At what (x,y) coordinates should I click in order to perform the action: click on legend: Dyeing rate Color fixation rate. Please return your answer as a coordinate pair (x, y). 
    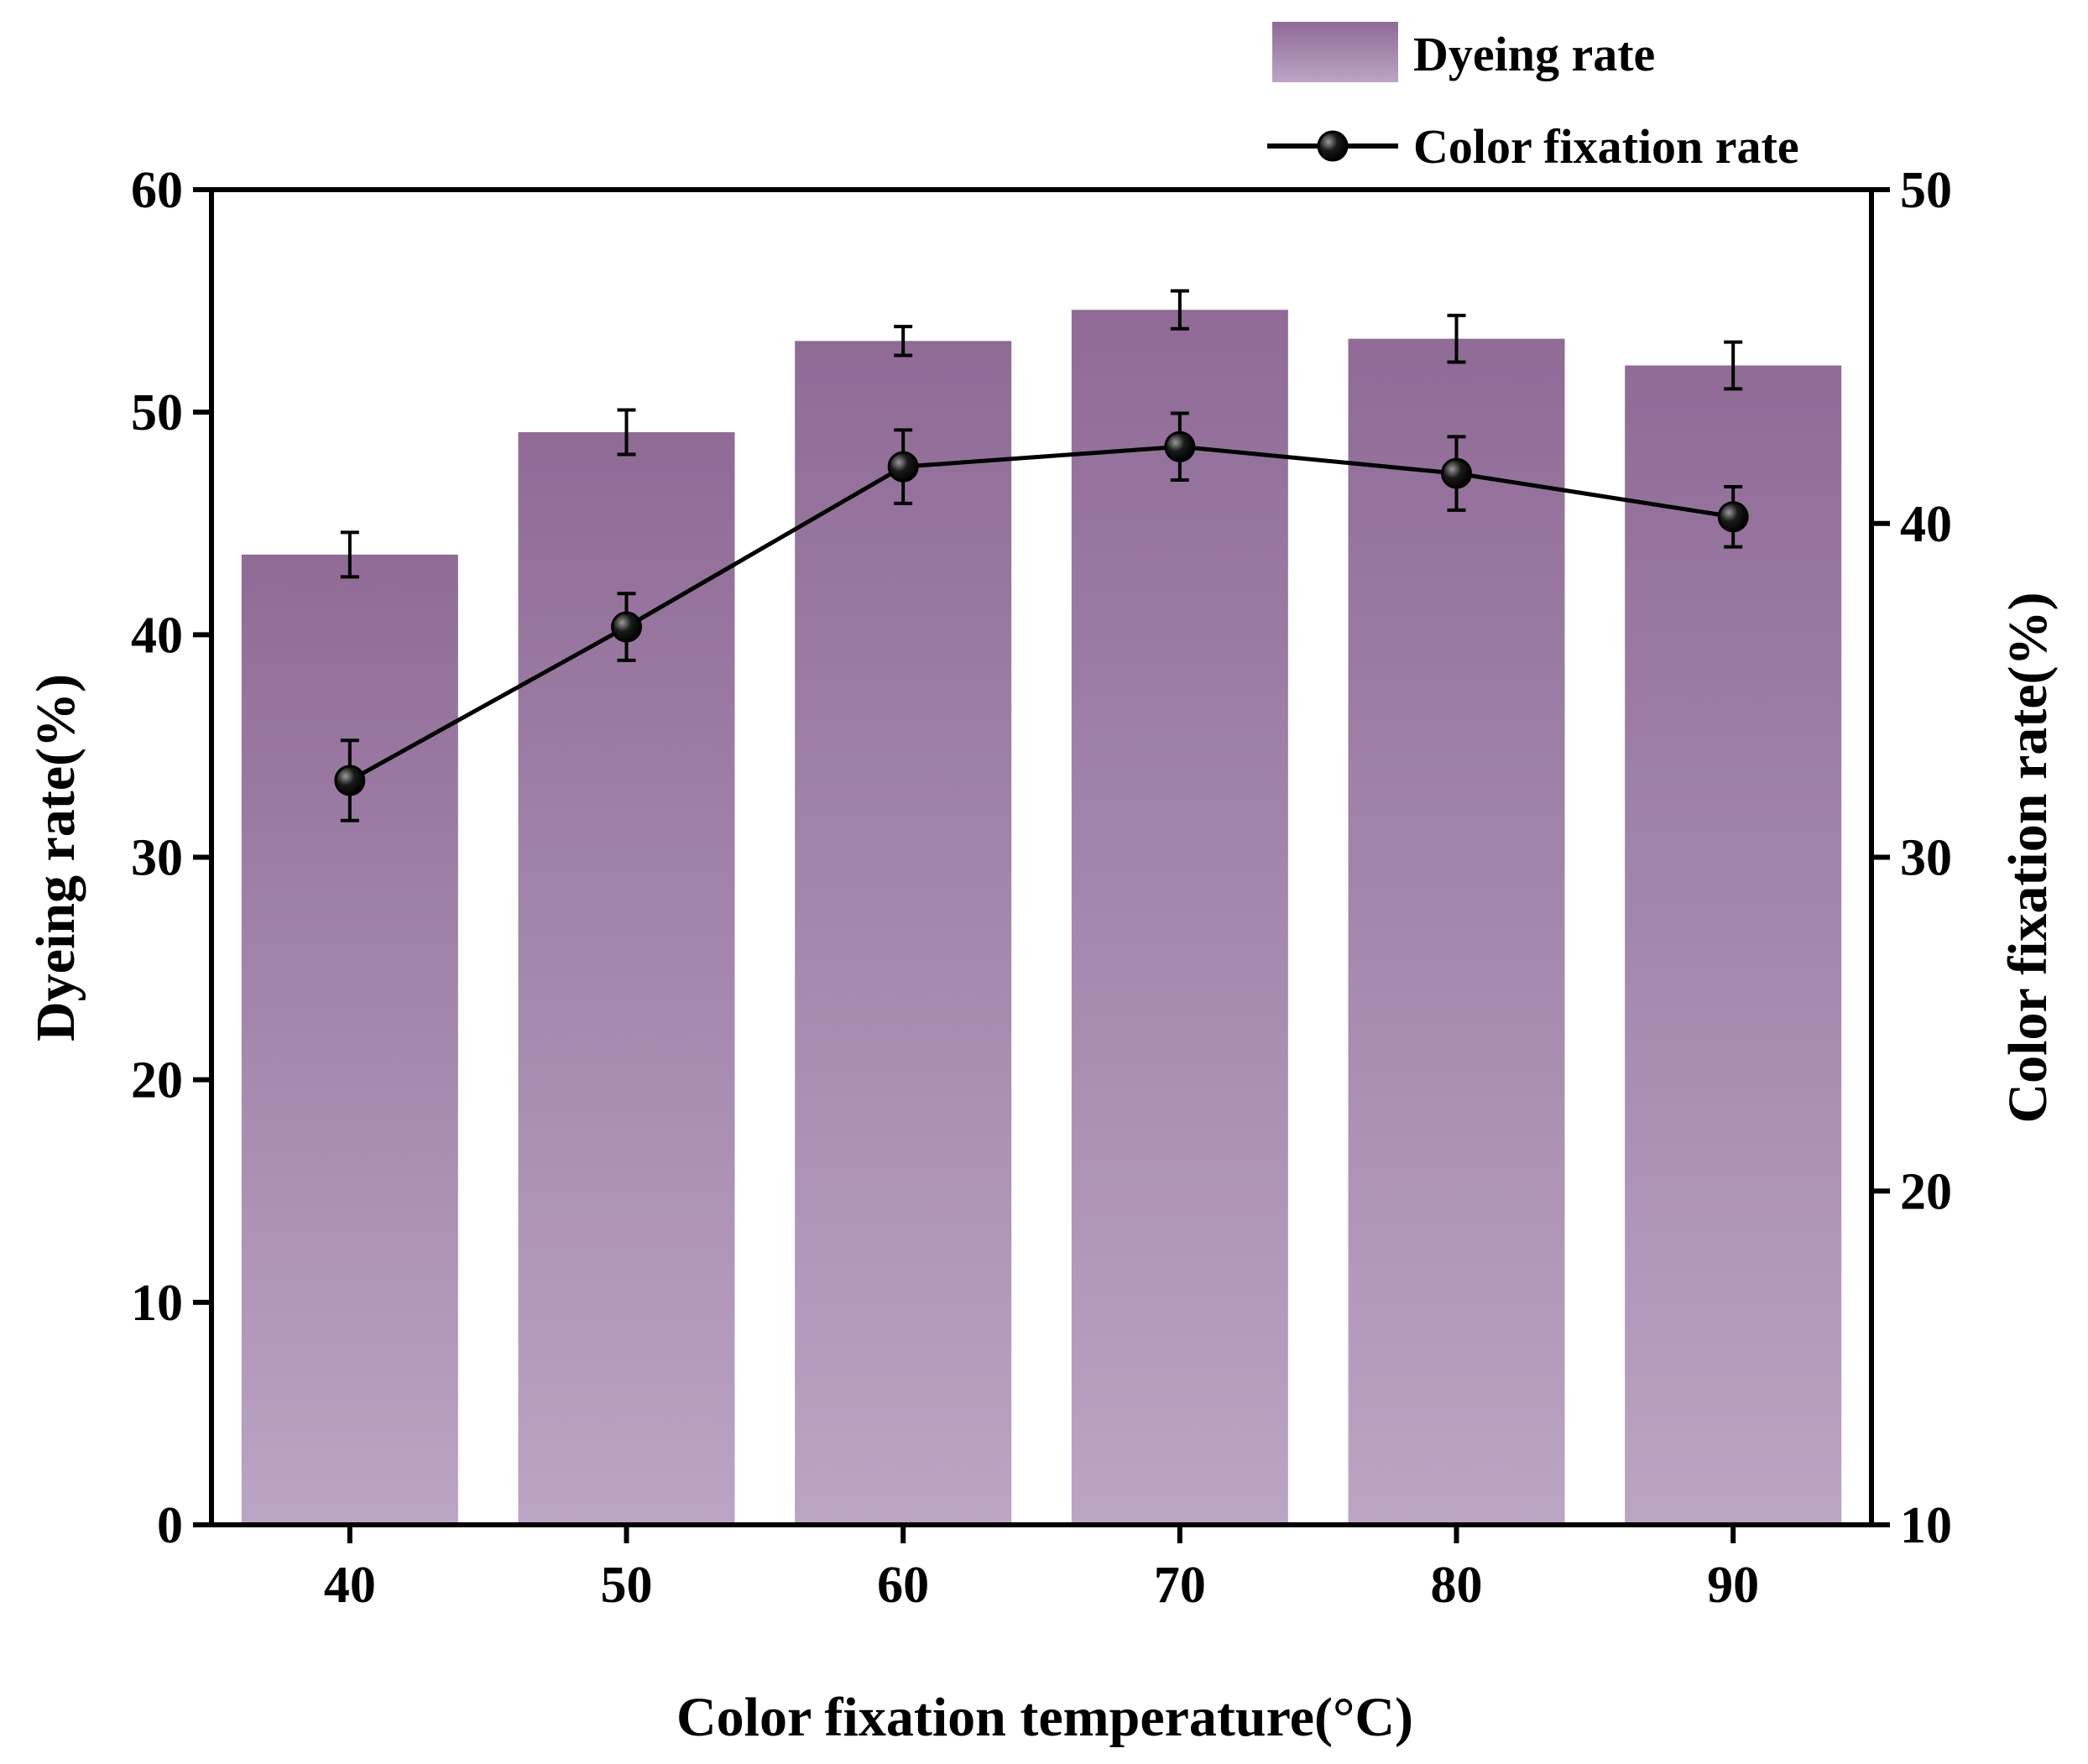
    Looking at the image, I should click on (1533, 98).